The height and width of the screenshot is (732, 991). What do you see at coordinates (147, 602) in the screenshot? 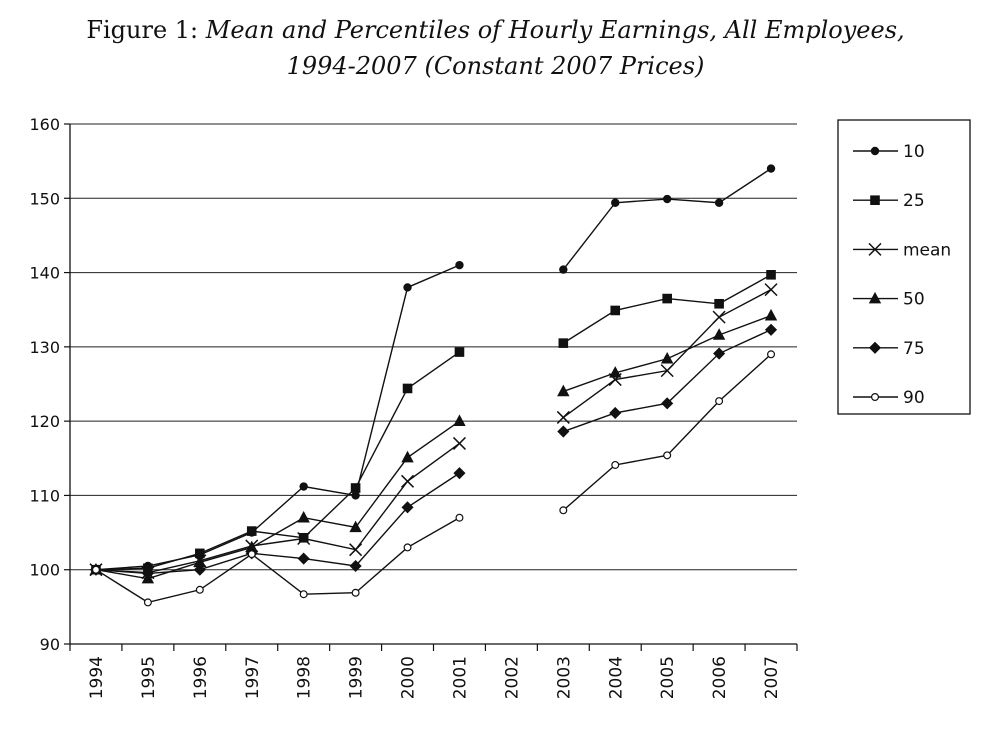
I see `series-90-point-1995` at bounding box center [147, 602].